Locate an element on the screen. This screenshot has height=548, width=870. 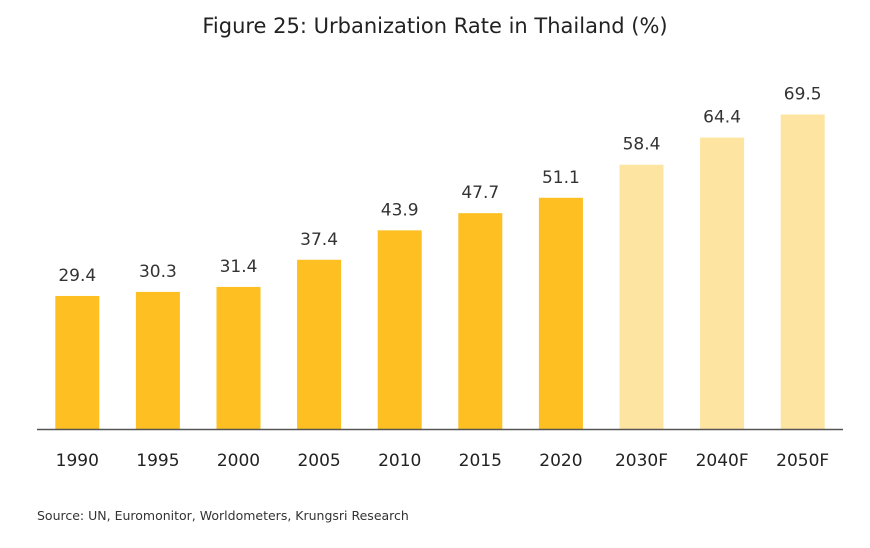
value-label-1990: 29.4 is located at coordinates (77, 276).